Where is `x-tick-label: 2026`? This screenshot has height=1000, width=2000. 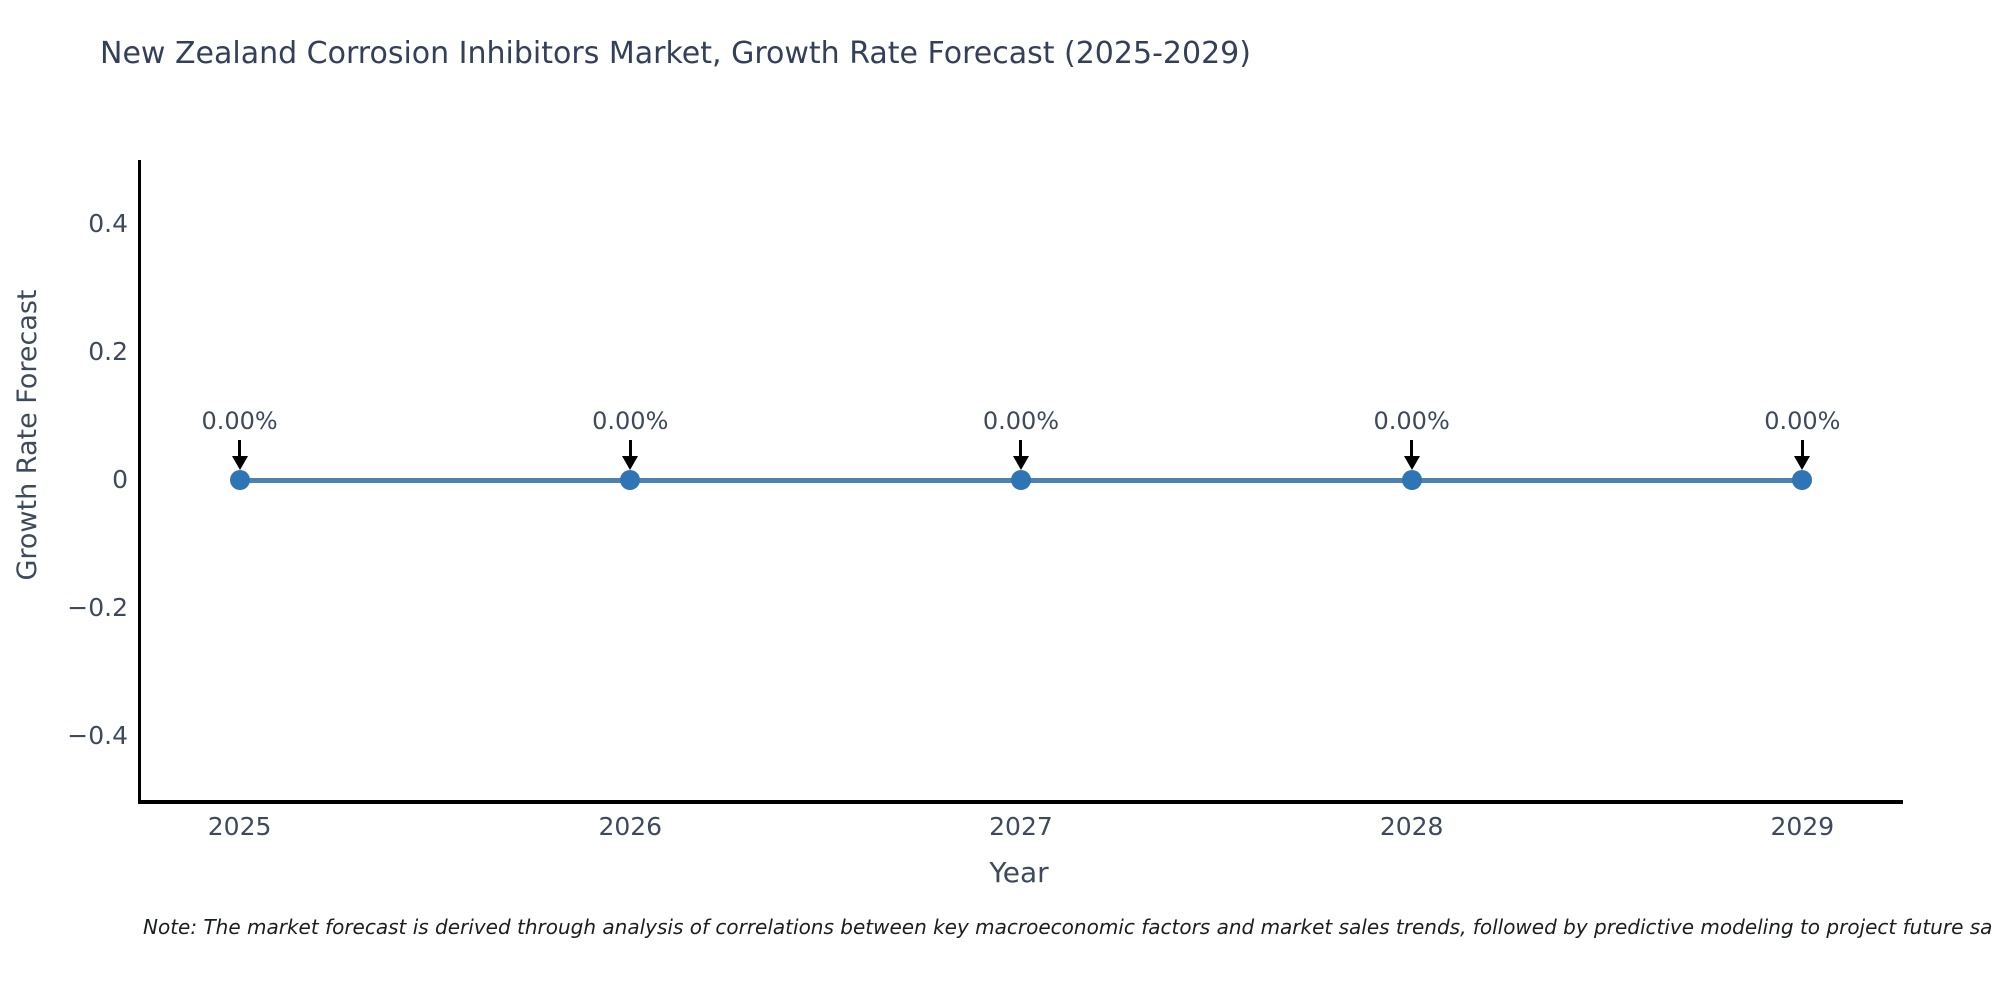 x-tick-label: 2026 is located at coordinates (630, 826).